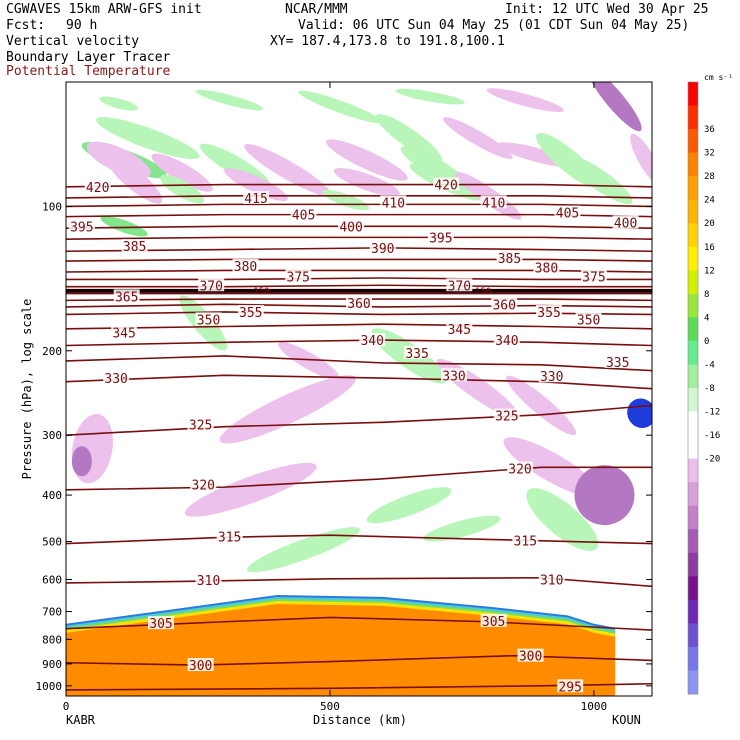  I want to click on contour-label: 305, so click(493, 622).